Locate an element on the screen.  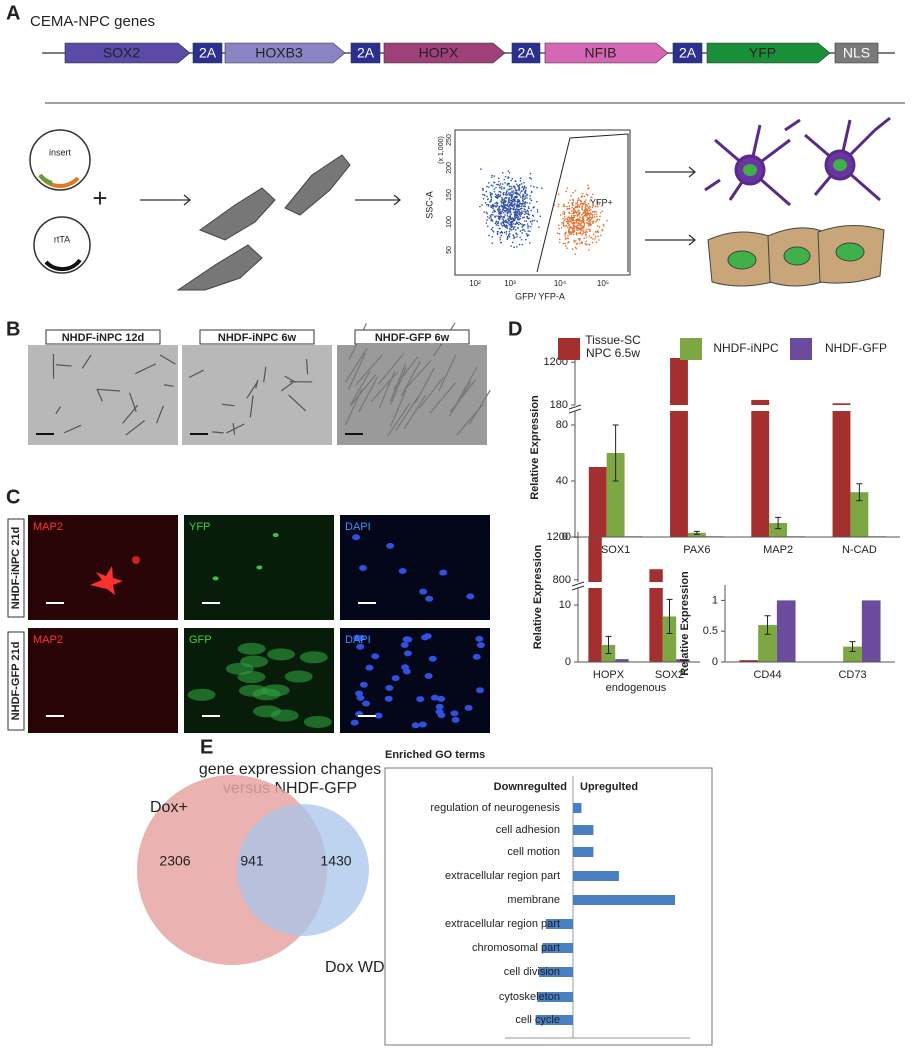
x-tick-label: CD44 is located at coordinates (767, 675).